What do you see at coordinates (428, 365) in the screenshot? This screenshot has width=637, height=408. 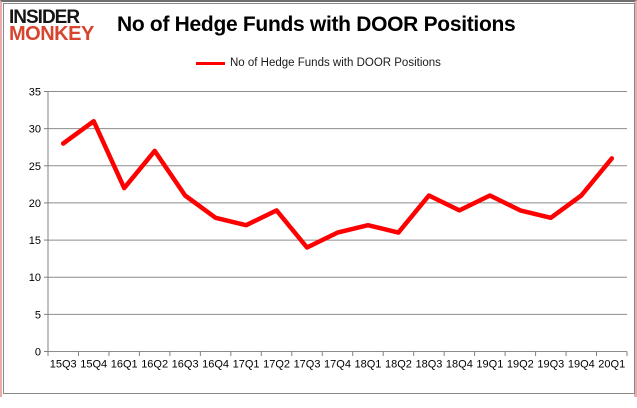 I see `x-tick-label: 18Q3` at bounding box center [428, 365].